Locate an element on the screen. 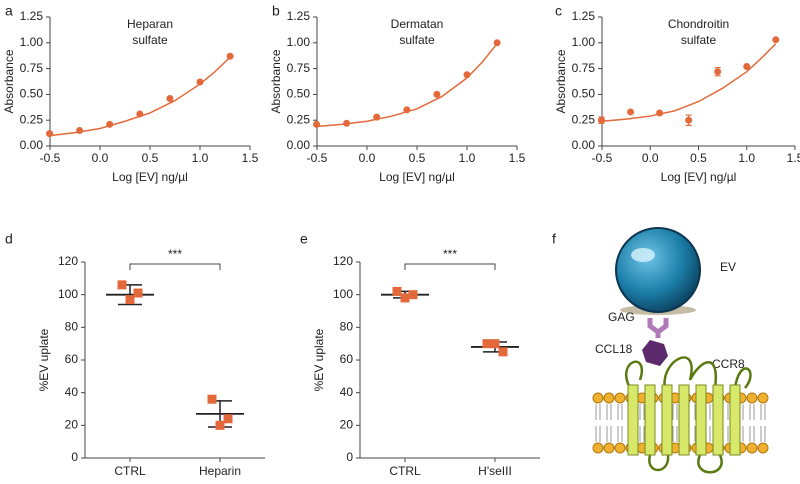 The width and height of the screenshot is (800, 484). panel-letter: b is located at coordinates (276, 11).